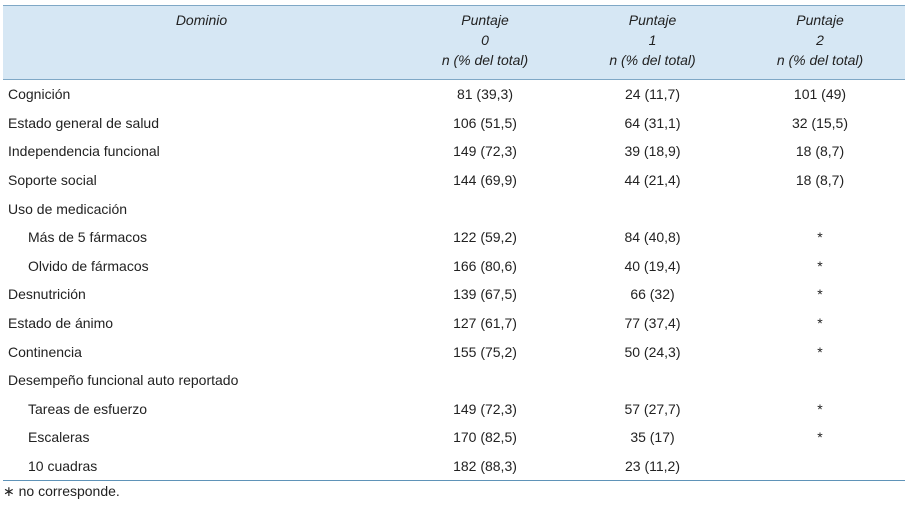  I want to click on cell: 44 (21,4), so click(652, 180).